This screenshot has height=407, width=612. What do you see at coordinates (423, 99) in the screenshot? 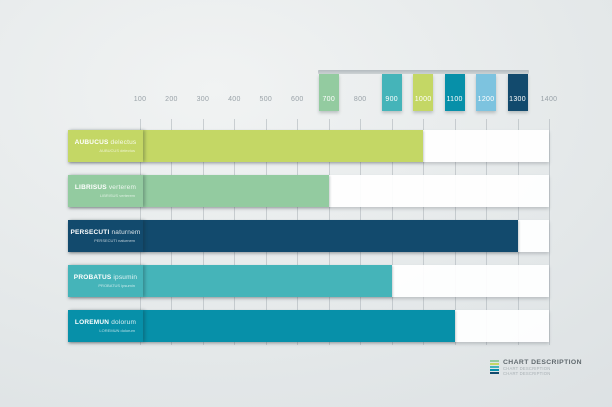
I see `axis-tick-label: 1000` at bounding box center [423, 99].